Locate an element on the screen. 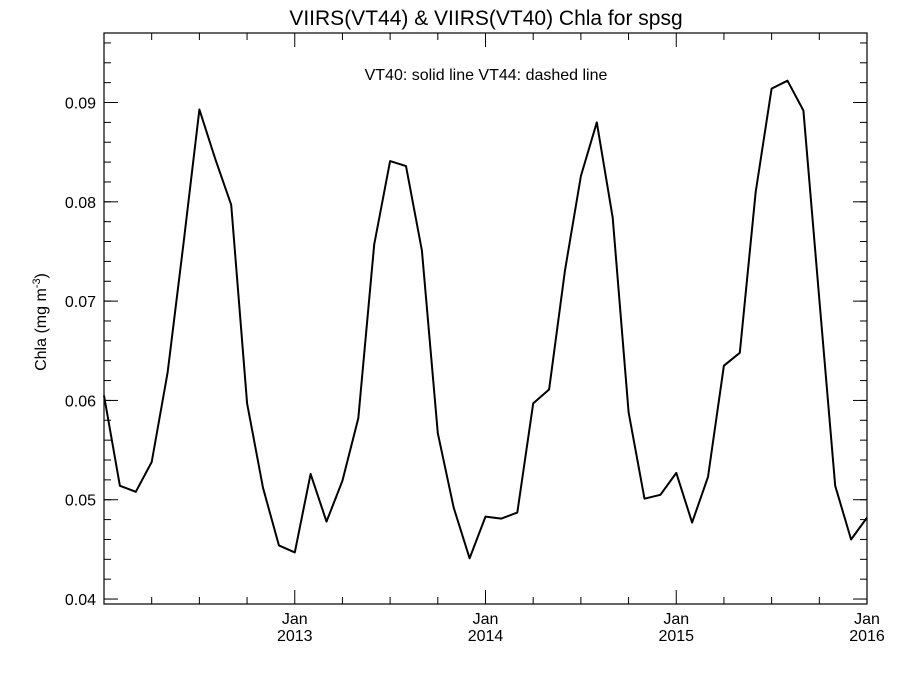  y-axis-label-superscript: -3 is located at coordinates (37, 283).